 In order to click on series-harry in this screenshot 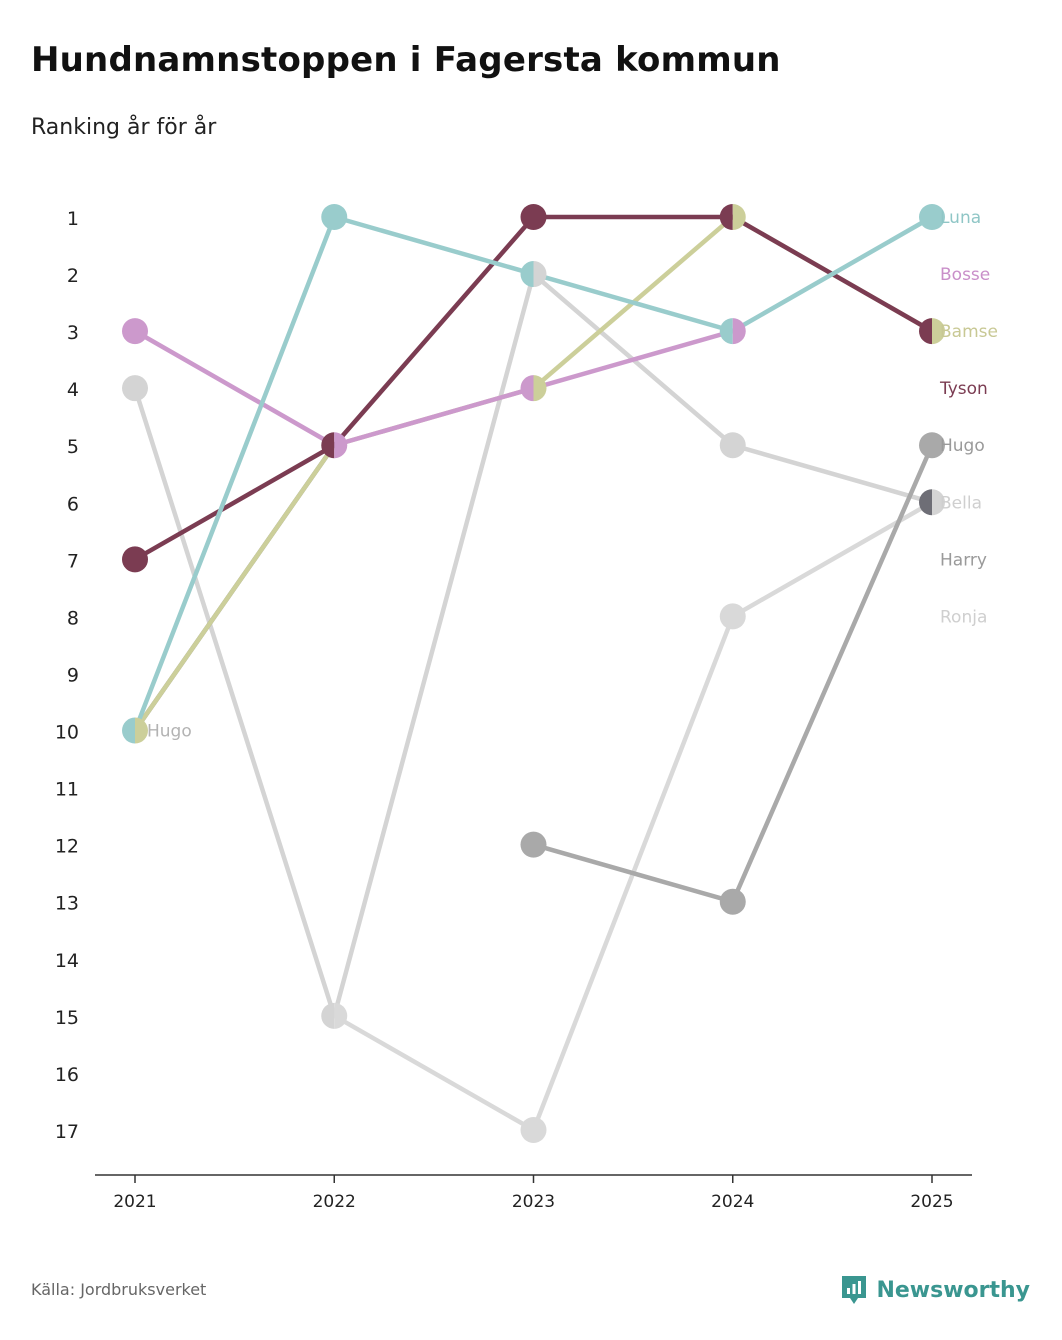, I will do `click(733, 673)`.